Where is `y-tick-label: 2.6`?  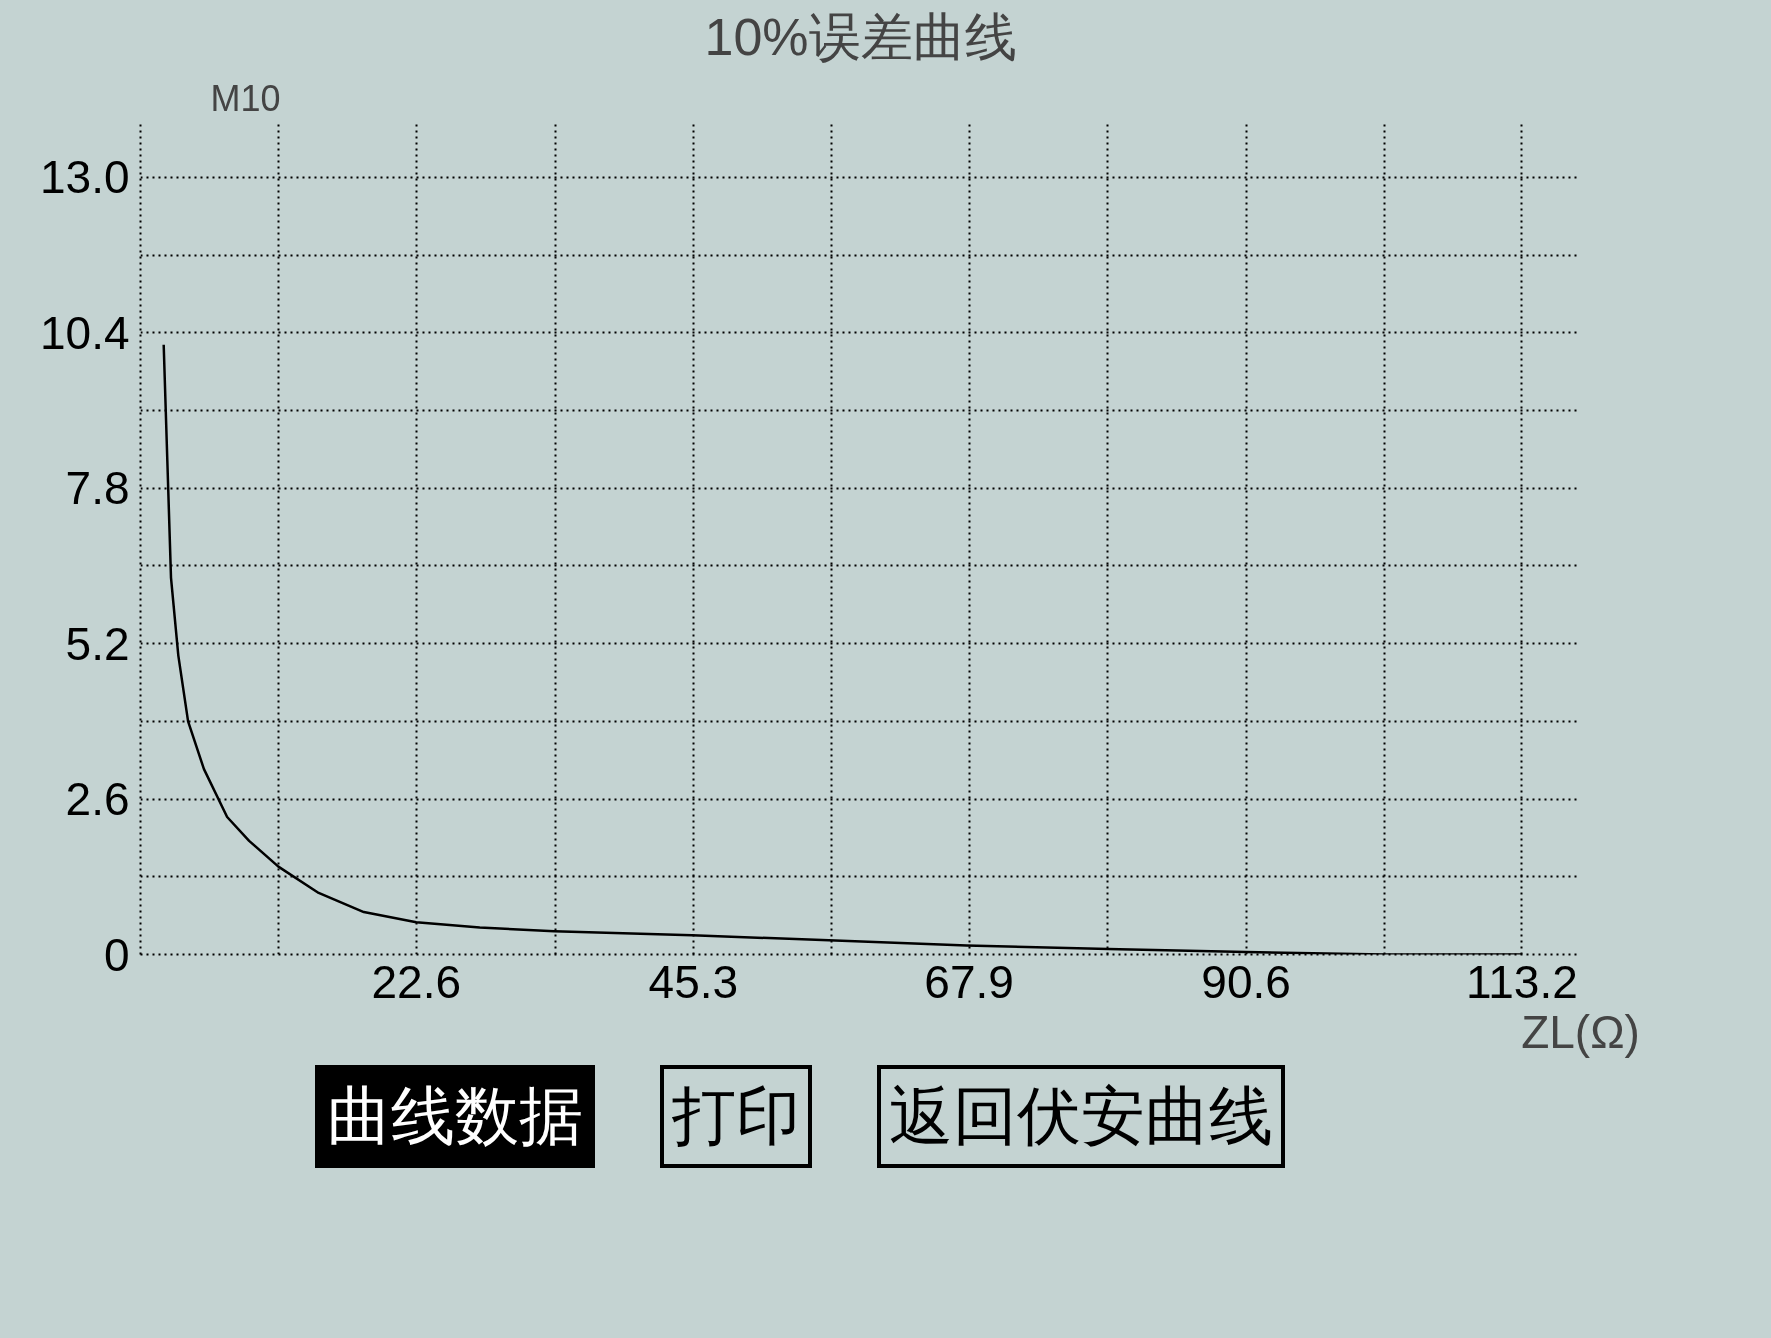
y-tick-label: 2.6 is located at coordinates (97, 799).